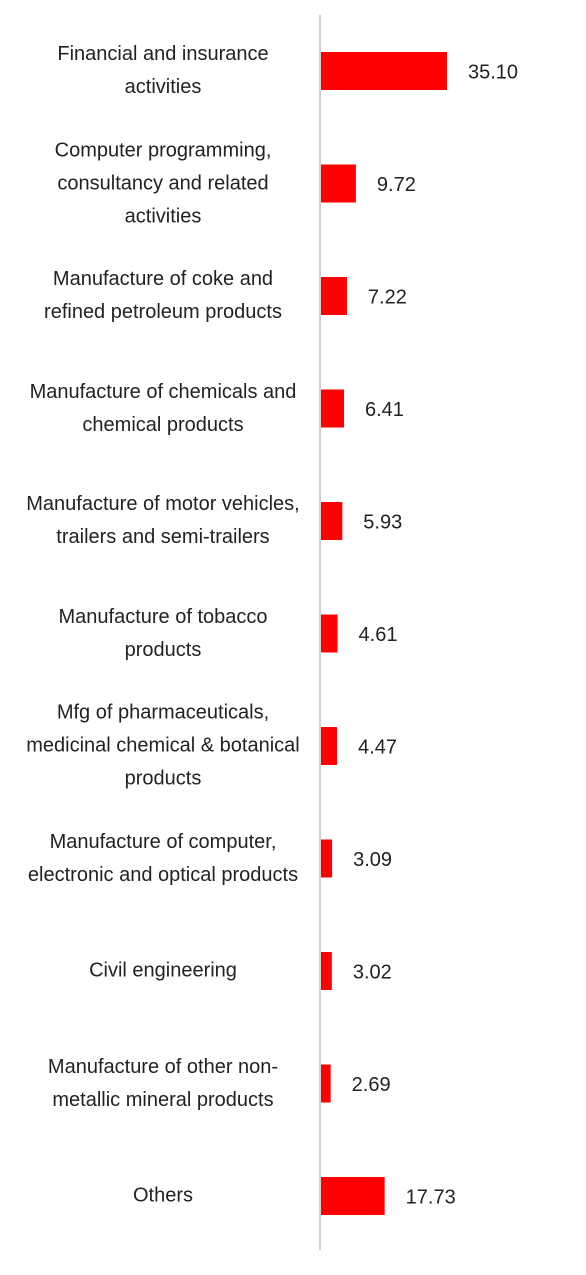 The height and width of the screenshot is (1275, 586). What do you see at coordinates (372, 972) in the screenshot?
I see `value-label: 3.02` at bounding box center [372, 972].